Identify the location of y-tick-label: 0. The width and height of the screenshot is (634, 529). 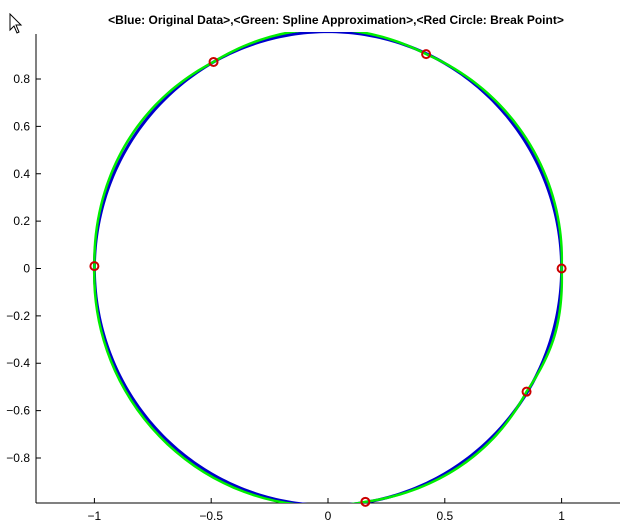
(26, 269).